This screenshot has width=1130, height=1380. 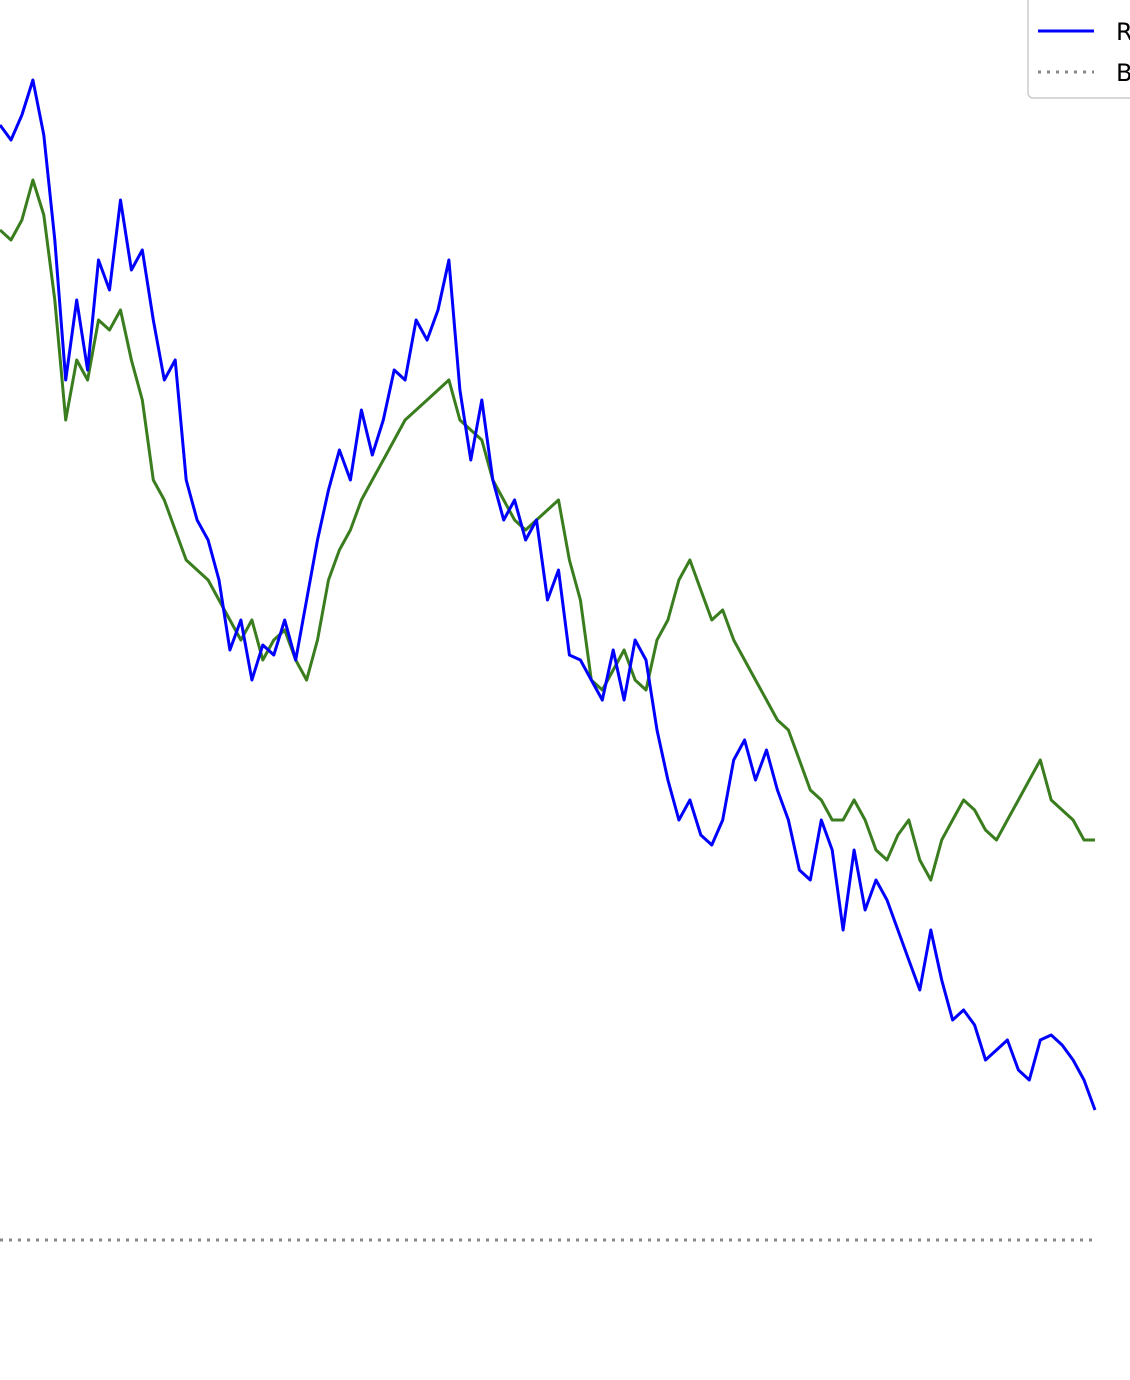 I want to click on legend: R B, so click(x=1078, y=49).